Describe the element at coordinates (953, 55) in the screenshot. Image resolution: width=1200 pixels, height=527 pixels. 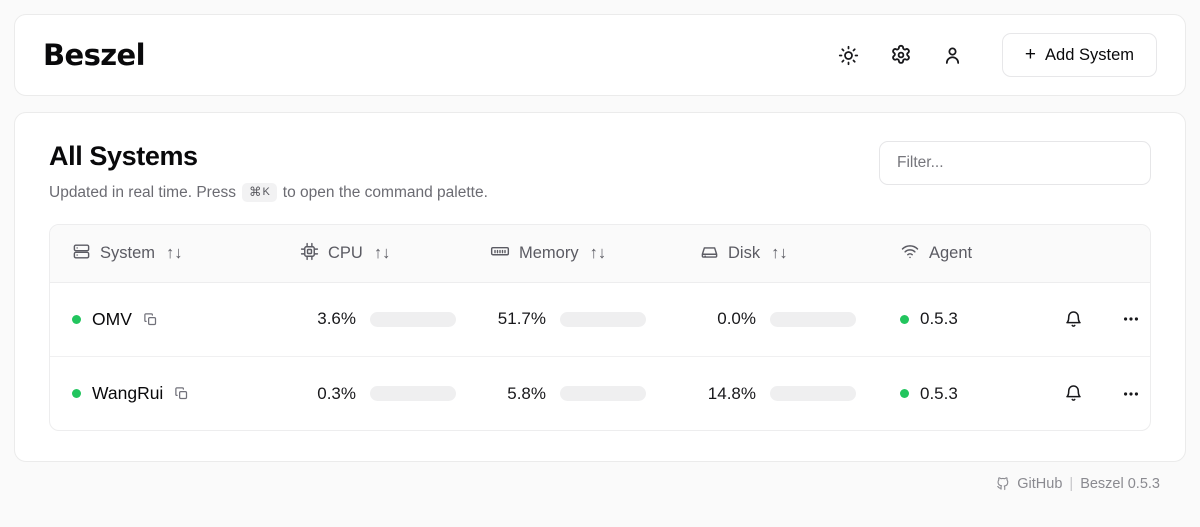
I see `account-button` at that location.